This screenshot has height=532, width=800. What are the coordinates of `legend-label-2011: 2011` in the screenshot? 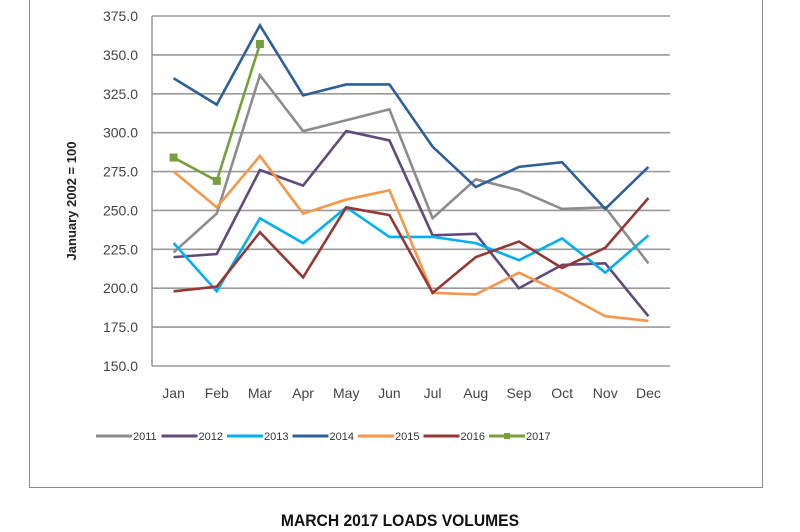 It's located at (145, 437).